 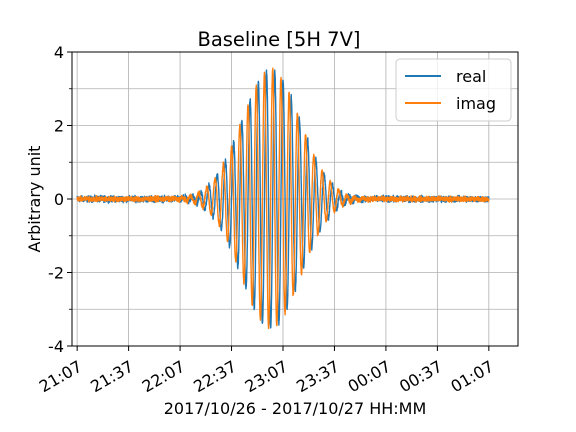 I want to click on y-tick-label: -4, so click(x=56, y=346).